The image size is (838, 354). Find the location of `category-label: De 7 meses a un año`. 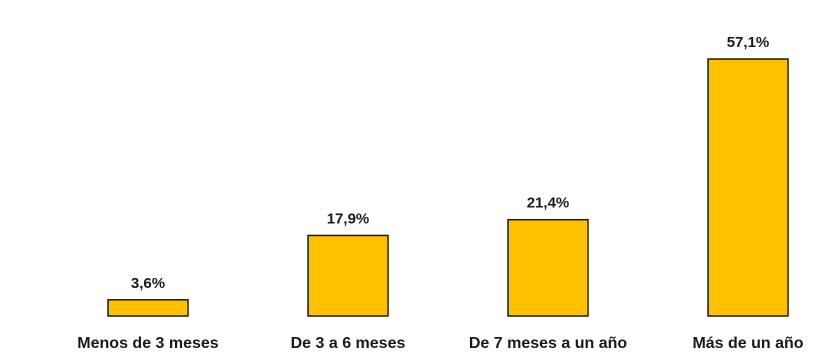

category-label: De 7 meses a un año is located at coordinates (548, 343).